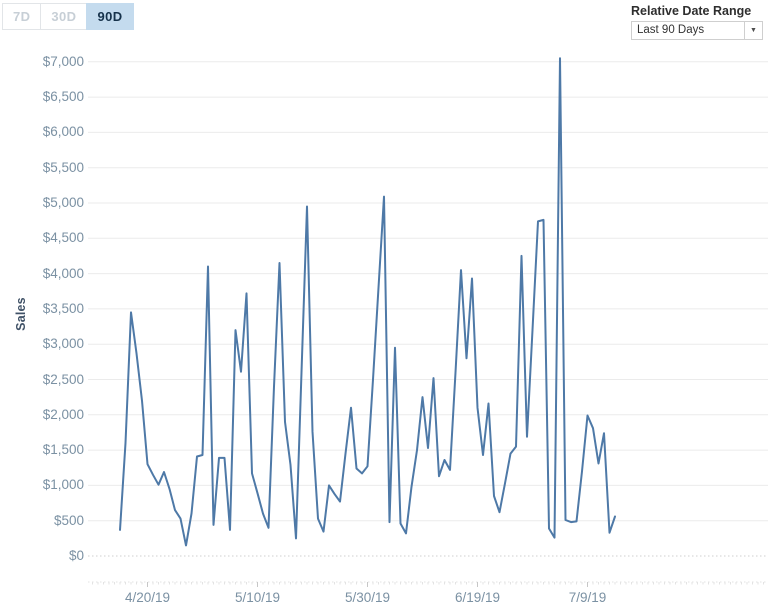  I want to click on chevron-down-icon: ▼, so click(753, 30).